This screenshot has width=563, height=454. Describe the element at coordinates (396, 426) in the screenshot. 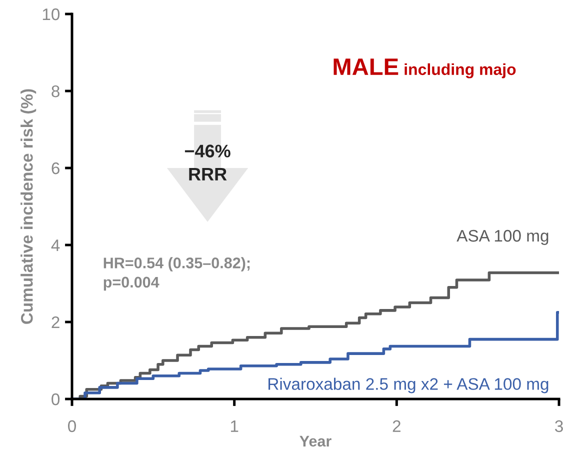

I see `x-tick-label: 2` at that location.